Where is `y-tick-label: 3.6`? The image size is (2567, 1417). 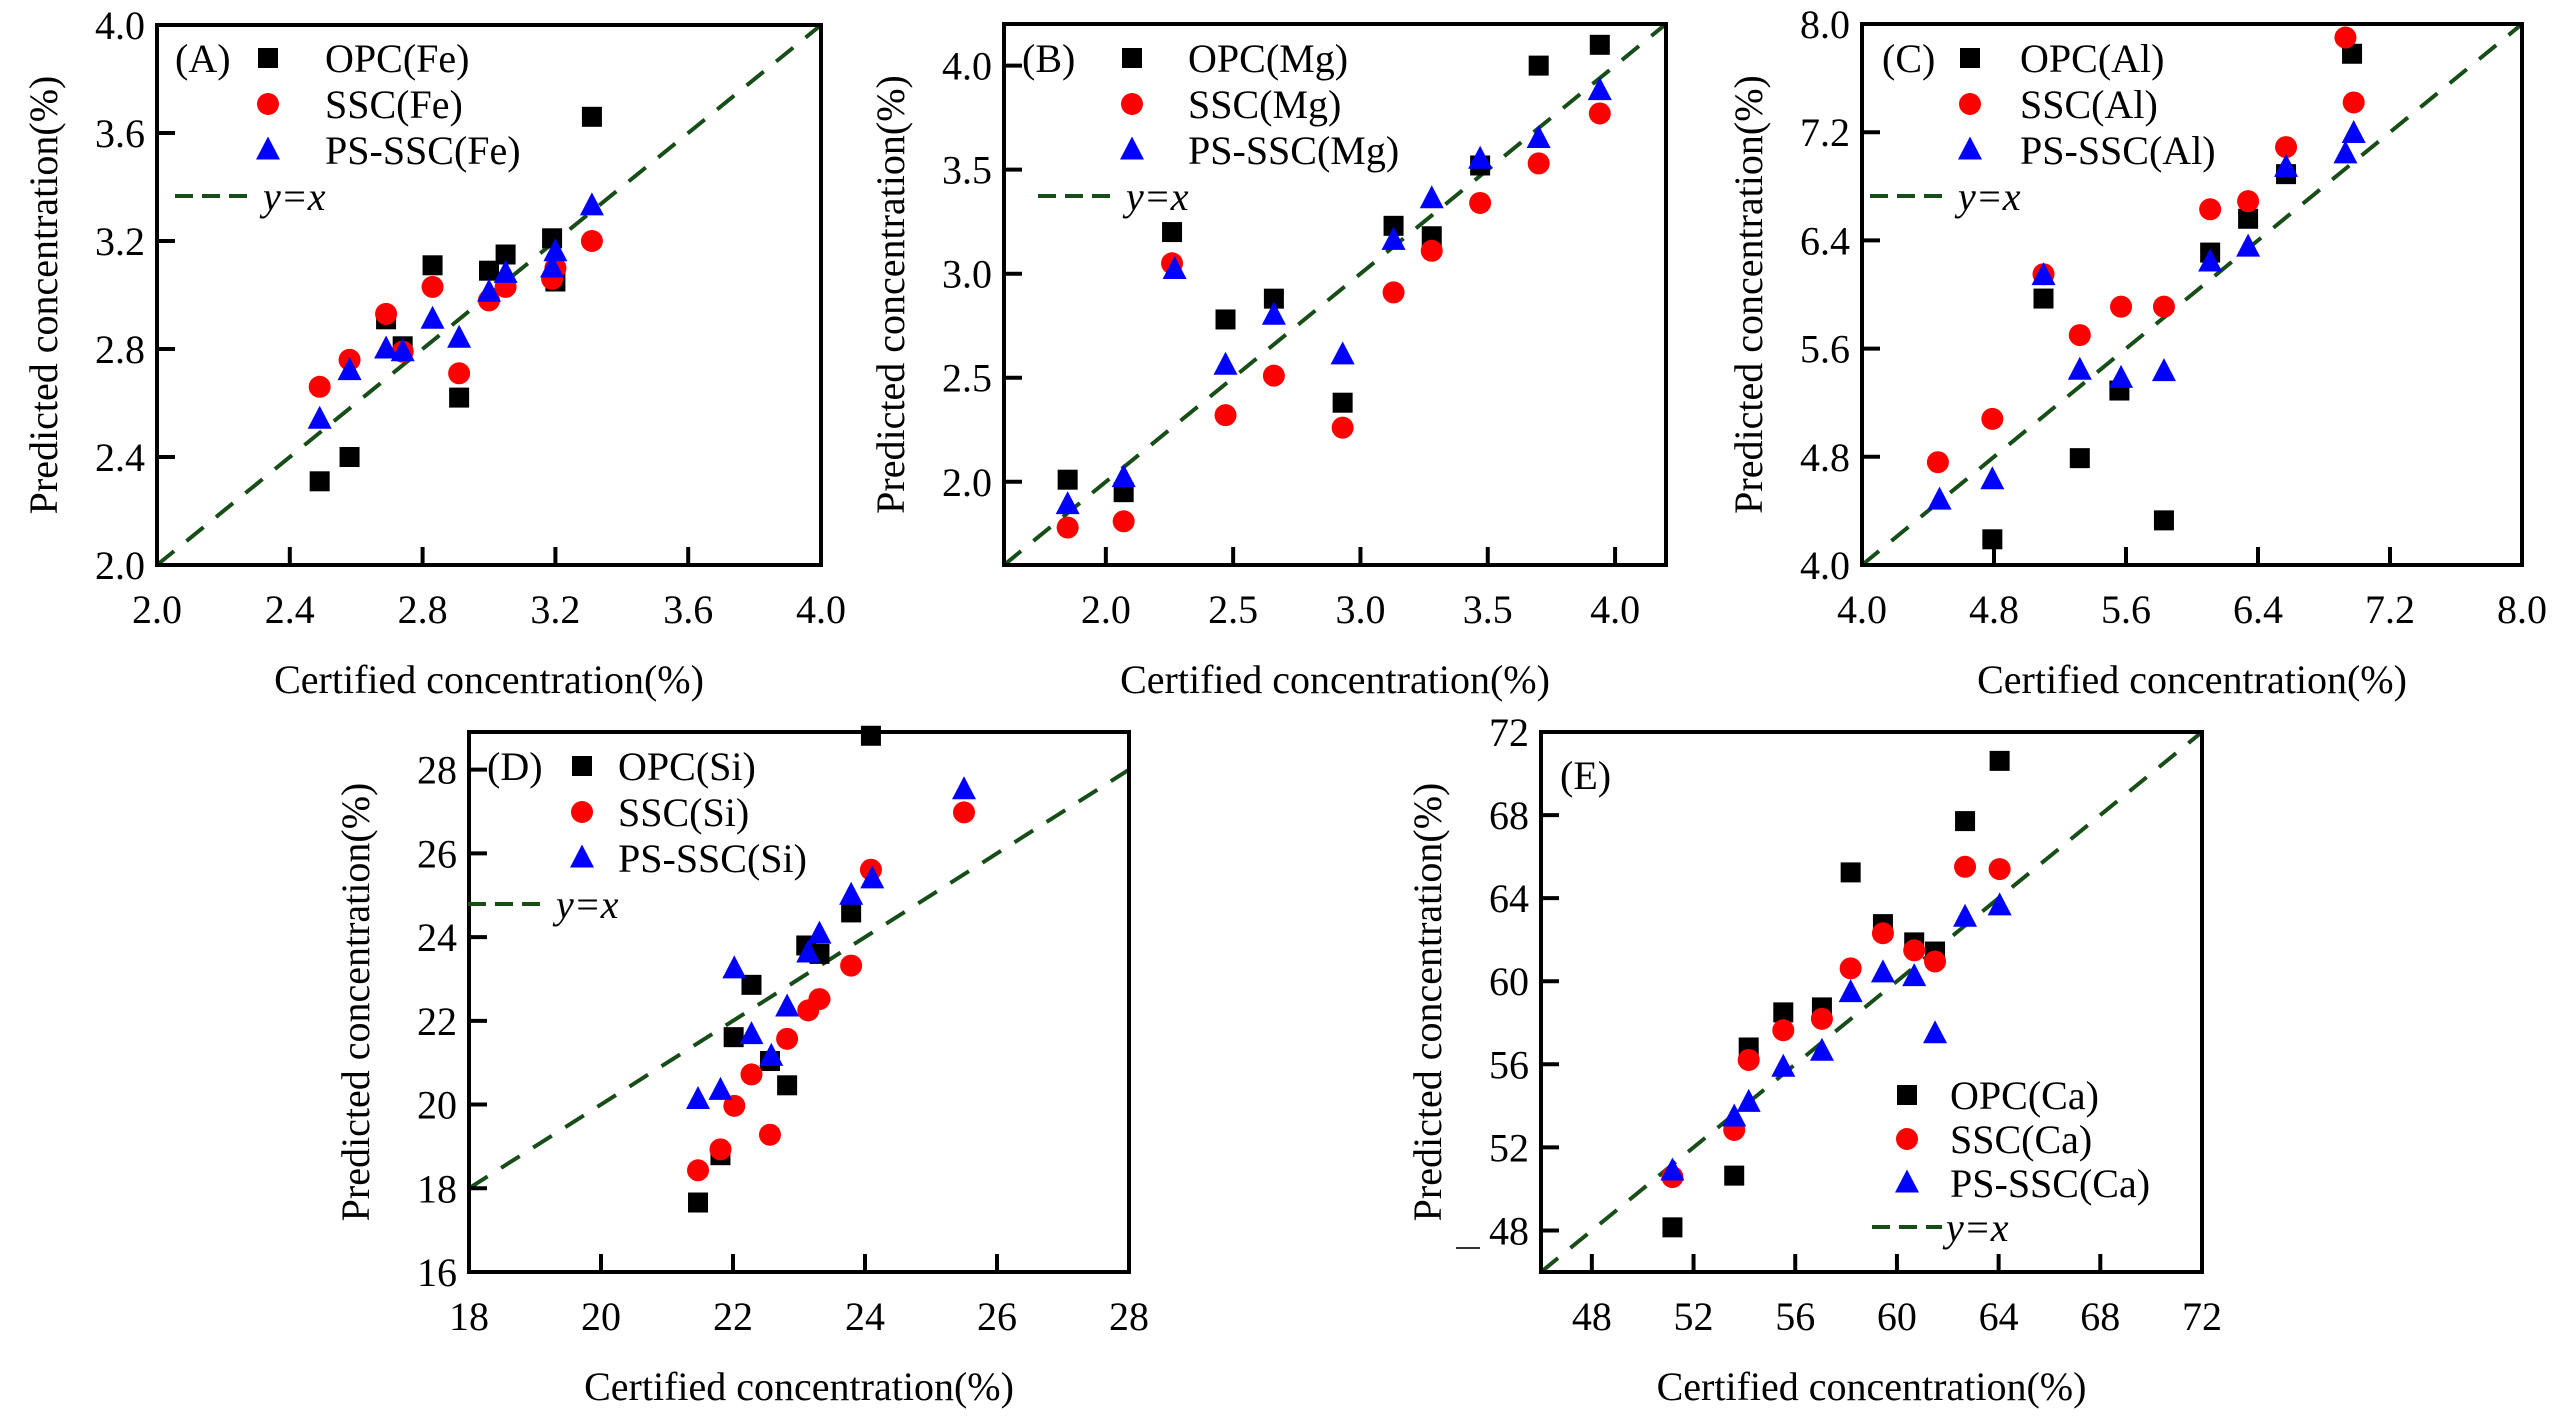 y-tick-label: 3.6 is located at coordinates (120, 133).